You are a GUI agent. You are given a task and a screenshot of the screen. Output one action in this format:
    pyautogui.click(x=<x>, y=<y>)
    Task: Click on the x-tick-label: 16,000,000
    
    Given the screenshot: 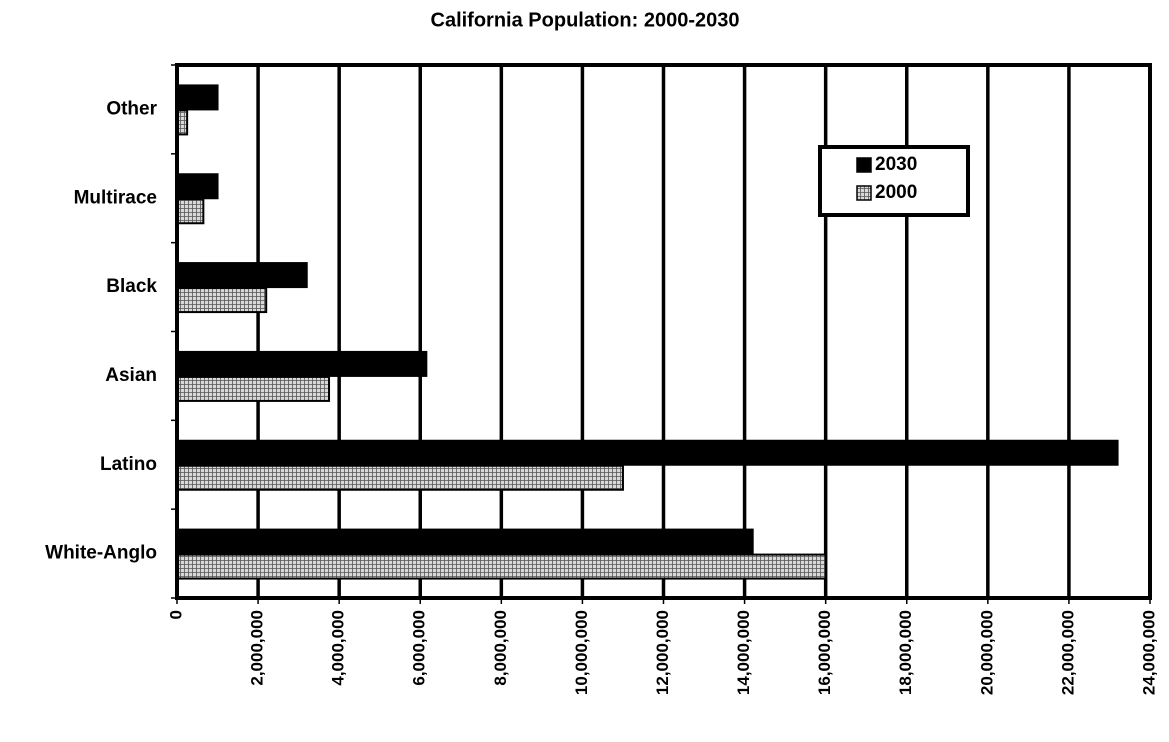 What is the action you would take?
    pyautogui.click(x=824, y=652)
    